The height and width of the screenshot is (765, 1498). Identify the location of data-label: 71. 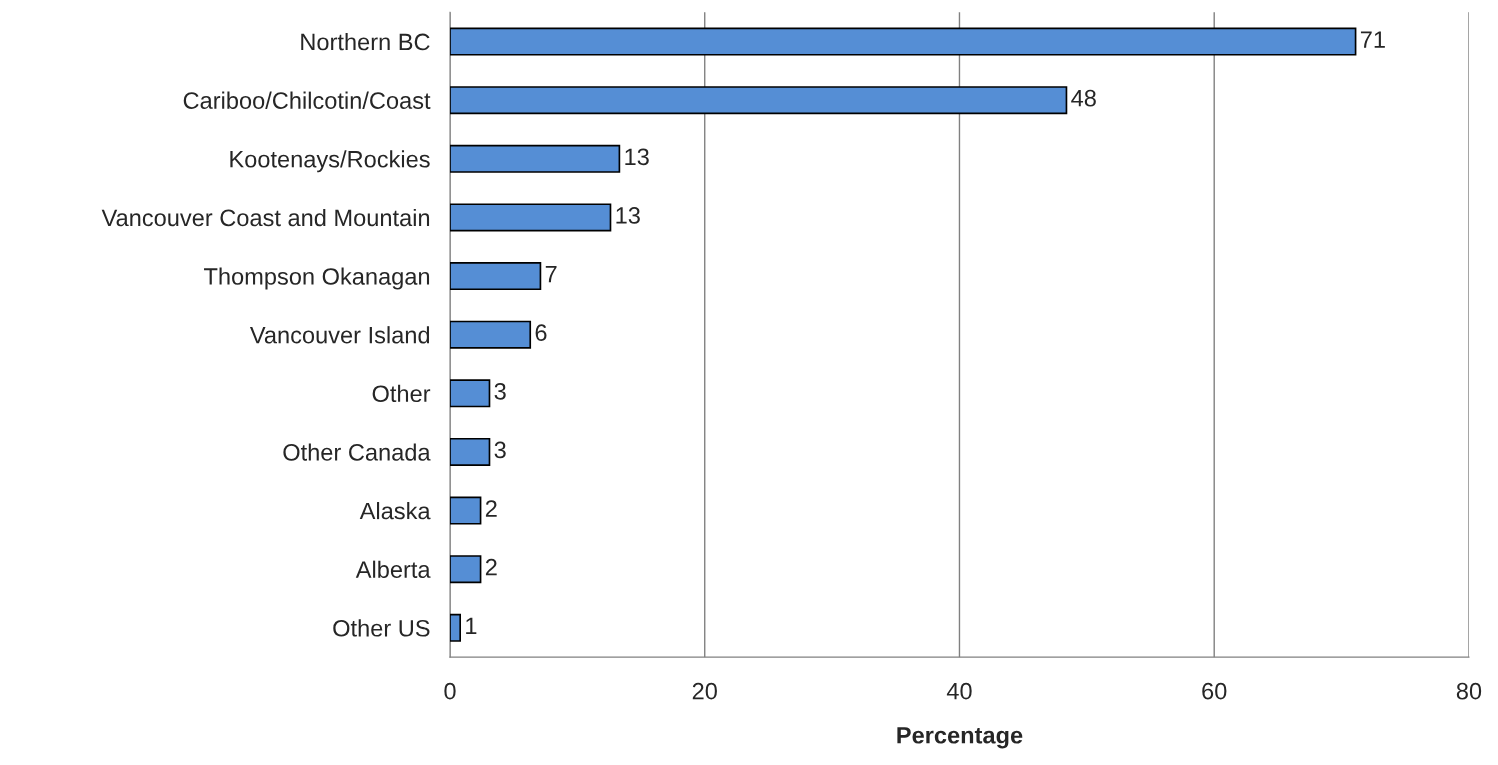
(1372, 39).